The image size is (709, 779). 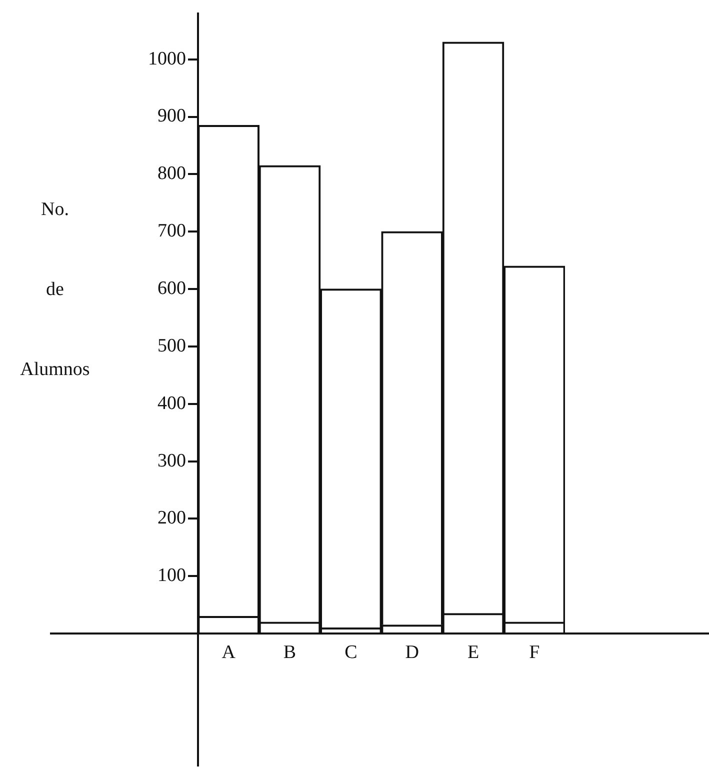 I want to click on y-tick-label: 400, so click(x=172, y=403).